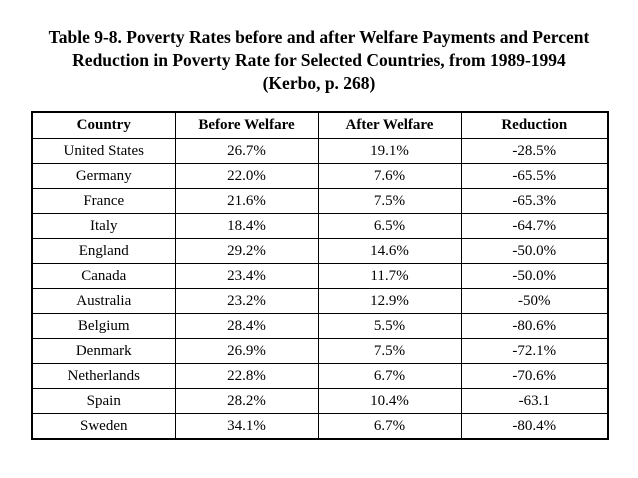  What do you see at coordinates (103, 276) in the screenshot?
I see `cell-country: Canada` at bounding box center [103, 276].